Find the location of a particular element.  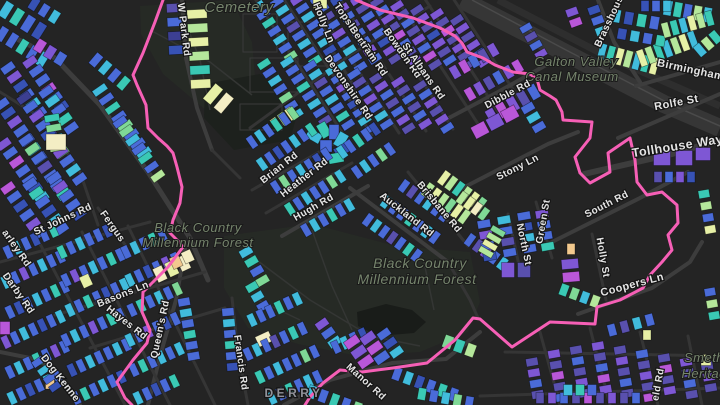

label-smeth: Smeth is located at coordinates (702, 357).